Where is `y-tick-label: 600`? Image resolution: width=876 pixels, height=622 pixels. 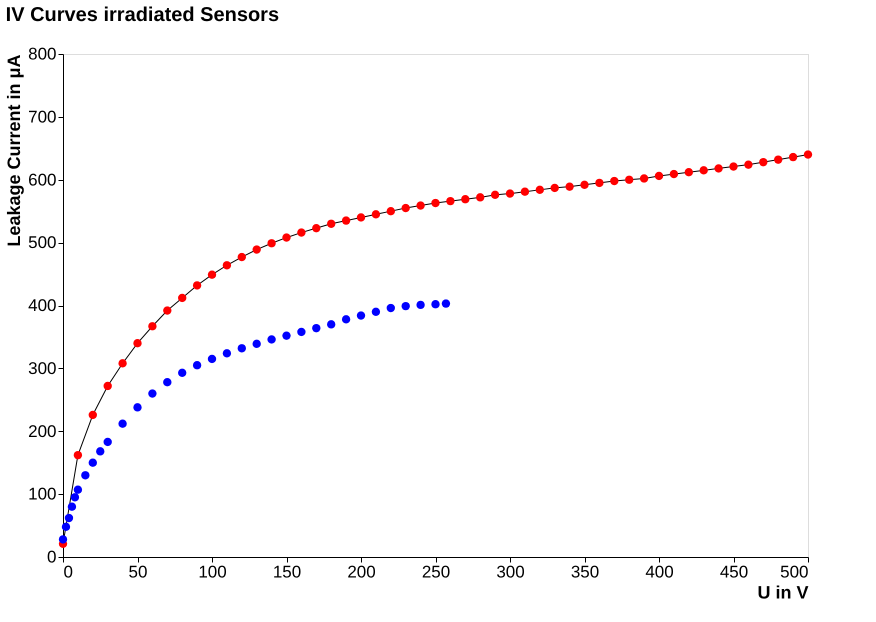 y-tick-label: 600 is located at coordinates (42, 180).